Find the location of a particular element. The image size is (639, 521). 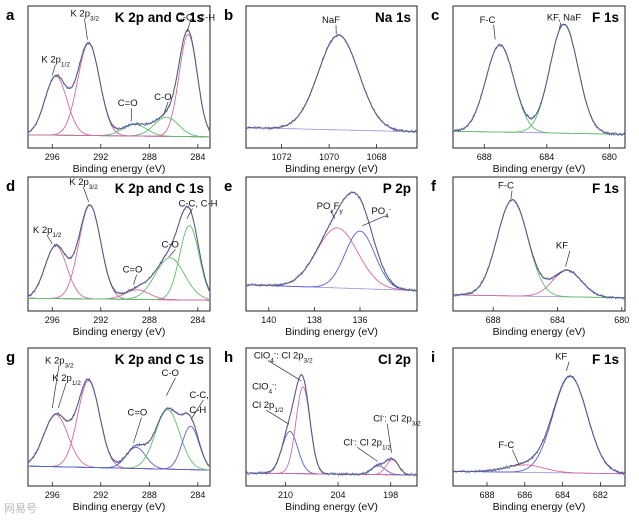

panel-title: P 2p is located at coordinates (397, 188).